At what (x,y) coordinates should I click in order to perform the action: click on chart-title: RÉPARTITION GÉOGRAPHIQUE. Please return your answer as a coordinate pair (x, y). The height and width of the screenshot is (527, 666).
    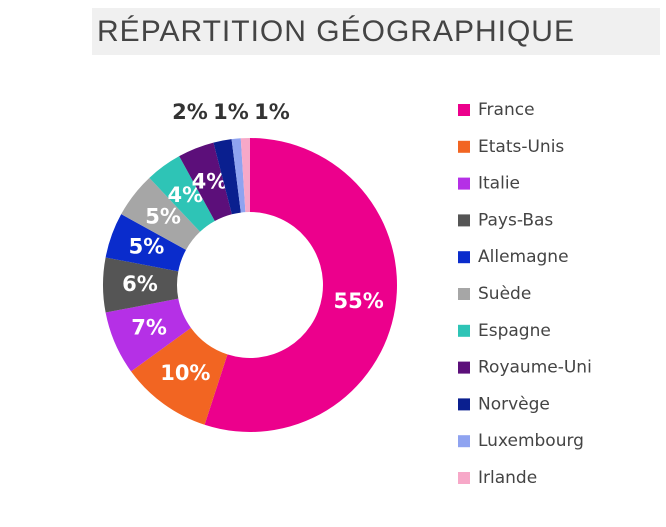
    Looking at the image, I should click on (336, 31).